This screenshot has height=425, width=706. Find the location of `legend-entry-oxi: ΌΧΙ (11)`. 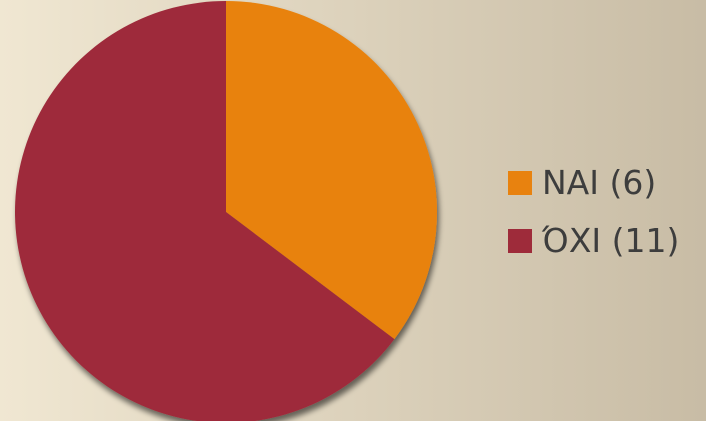

legend-entry-oxi: ΌΧΙ (11) is located at coordinates (605, 241).